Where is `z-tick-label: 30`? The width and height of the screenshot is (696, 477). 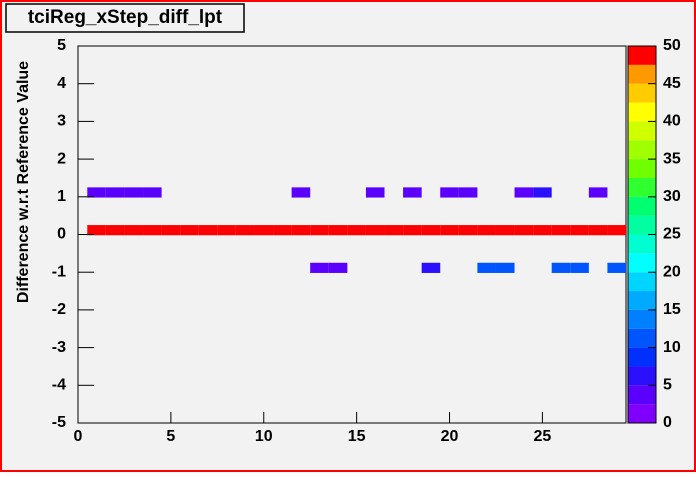
z-tick-label: 30 is located at coordinates (672, 196).